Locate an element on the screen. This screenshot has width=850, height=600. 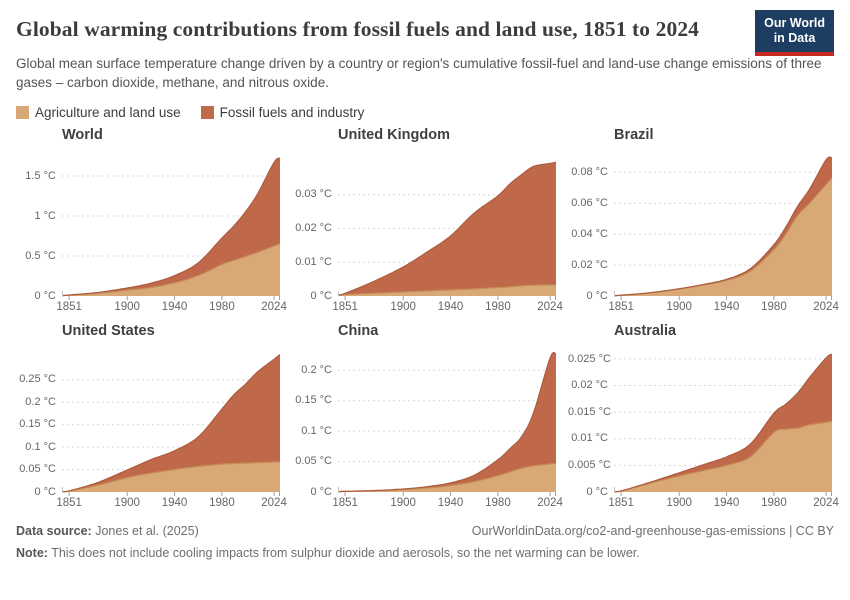
legend-swatch-fossil is located at coordinates (207, 112).